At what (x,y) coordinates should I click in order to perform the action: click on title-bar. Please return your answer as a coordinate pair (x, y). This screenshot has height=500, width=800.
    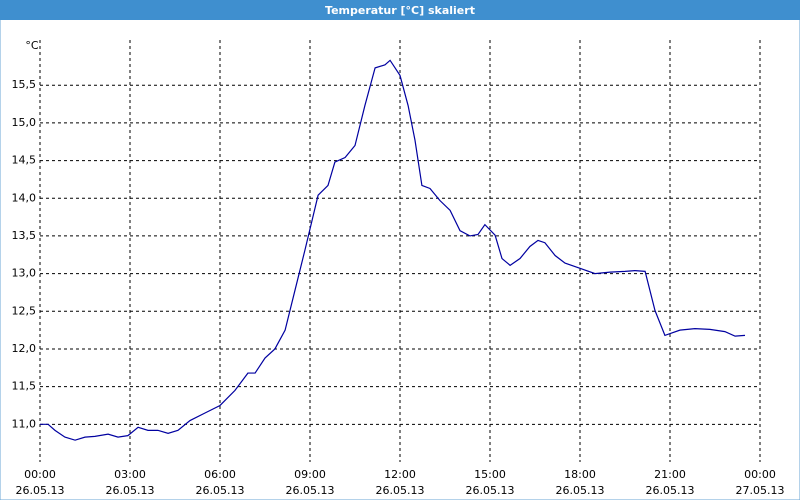
    Looking at the image, I should click on (400, 10).